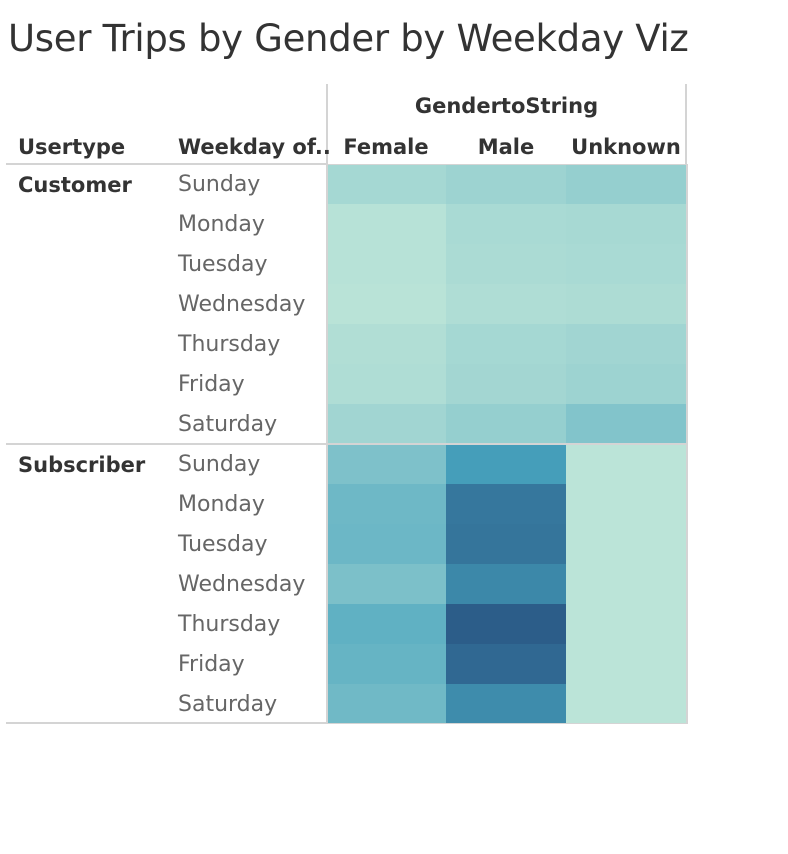 The height and width of the screenshot is (854, 788). What do you see at coordinates (506, 664) in the screenshot?
I see `heatmap-cell-subscriber-friday-male` at bounding box center [506, 664].